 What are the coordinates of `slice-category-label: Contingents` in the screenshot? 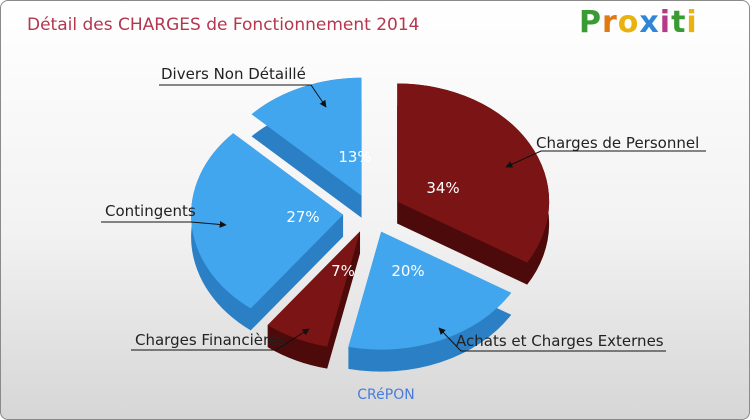 It's located at (150, 211).